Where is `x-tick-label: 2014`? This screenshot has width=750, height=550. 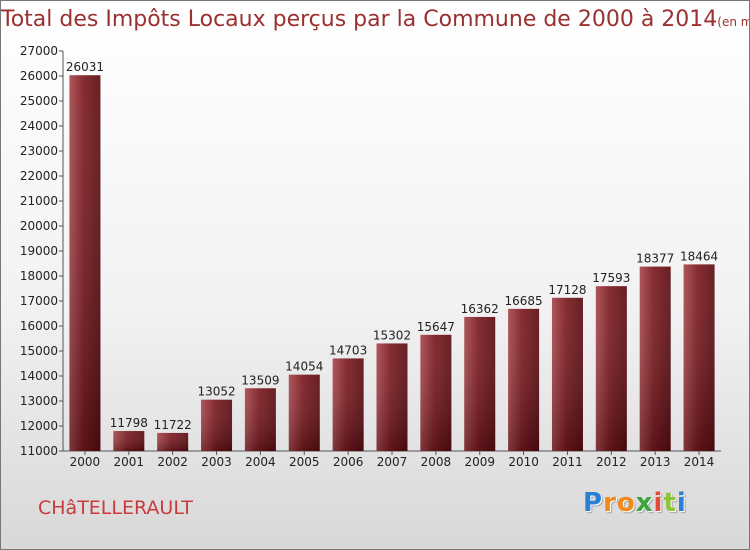
x-tick-label: 2014 is located at coordinates (699, 462).